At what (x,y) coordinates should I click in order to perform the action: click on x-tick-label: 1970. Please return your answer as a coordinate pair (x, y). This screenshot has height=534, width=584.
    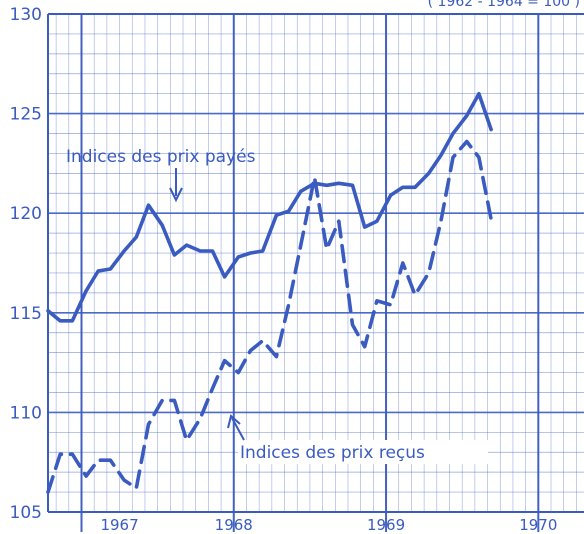
    Looking at the image, I should click on (538, 525).